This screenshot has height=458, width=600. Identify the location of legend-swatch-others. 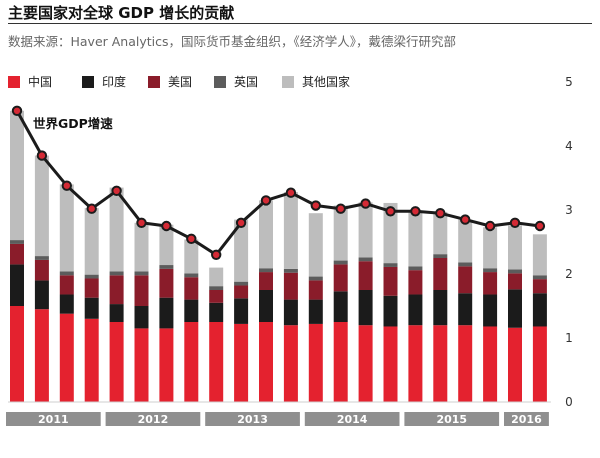
(288, 82).